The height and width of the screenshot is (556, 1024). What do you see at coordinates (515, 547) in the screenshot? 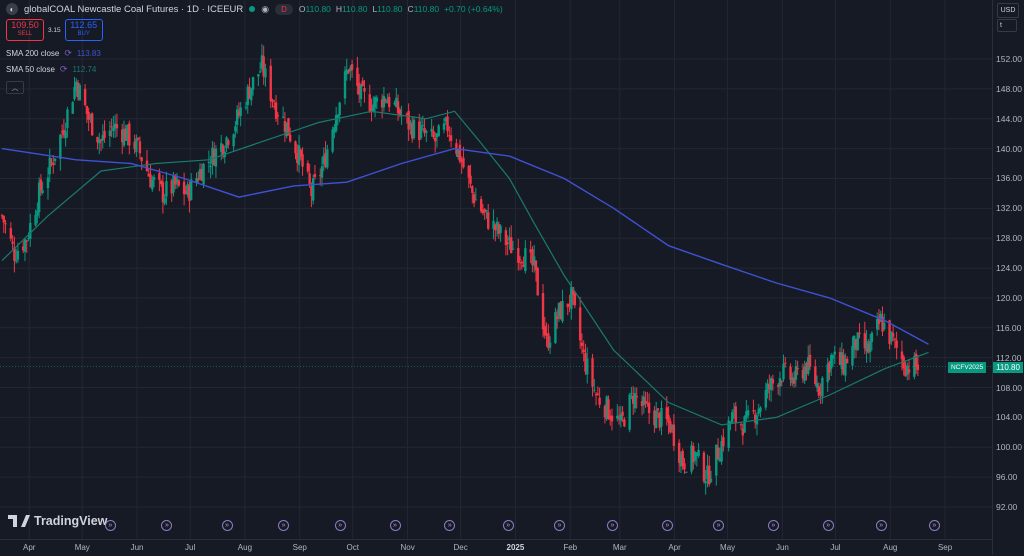
I see `month-tick-label: 2025` at bounding box center [515, 547].